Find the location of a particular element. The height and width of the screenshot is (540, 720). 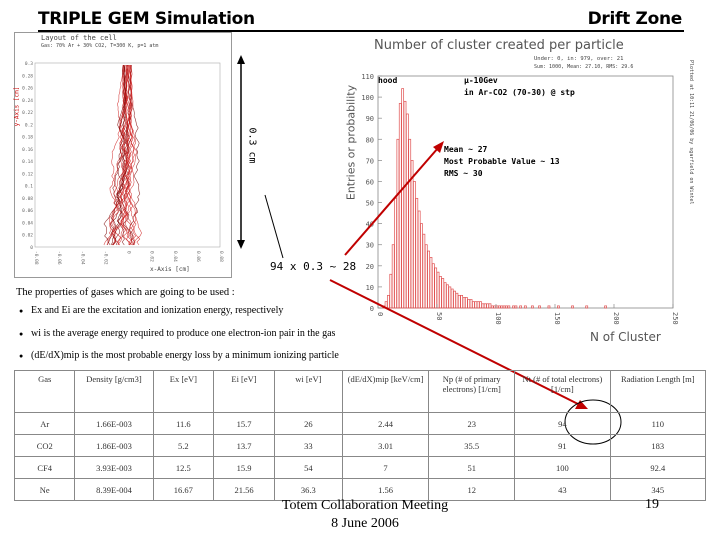

legend-gas: in Ar-CO2 (70-30) @ stp is located at coordinates (519, 92).